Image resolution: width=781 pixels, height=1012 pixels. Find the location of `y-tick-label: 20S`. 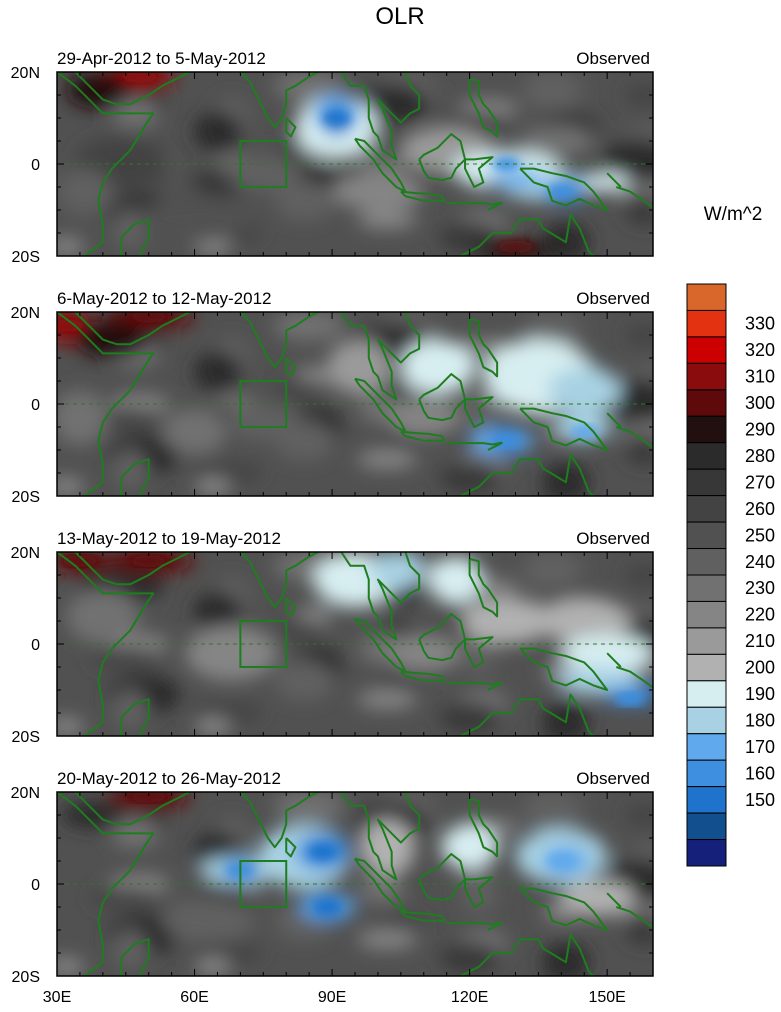

y-tick-label: 20S is located at coordinates (26, 497).